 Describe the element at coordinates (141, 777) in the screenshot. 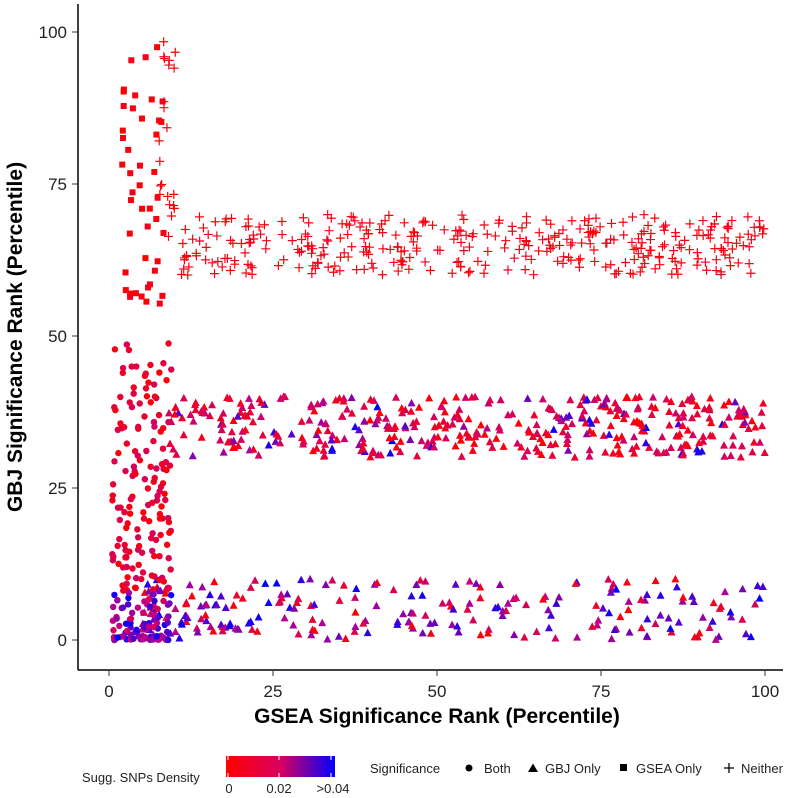

I see `color-legend-title: Sugg. SNPs Density` at that location.